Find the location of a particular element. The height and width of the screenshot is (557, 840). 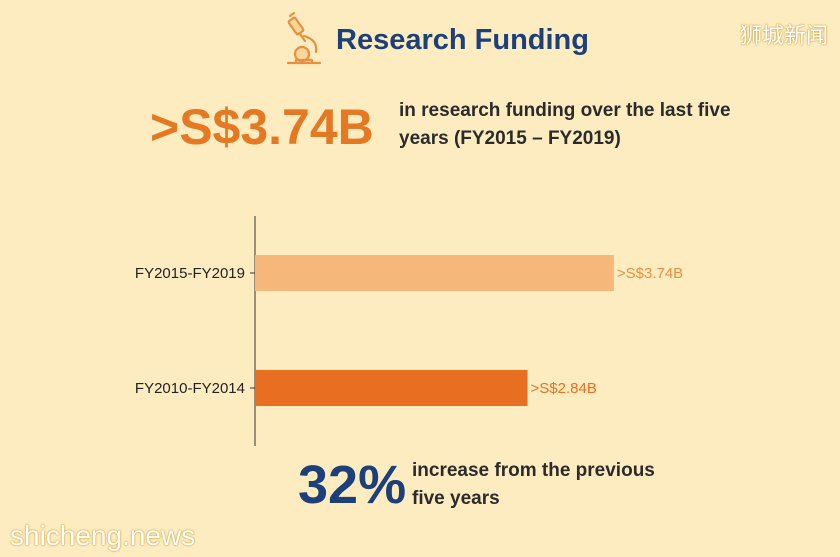

header: Research Funding is located at coordinates (435, 40).